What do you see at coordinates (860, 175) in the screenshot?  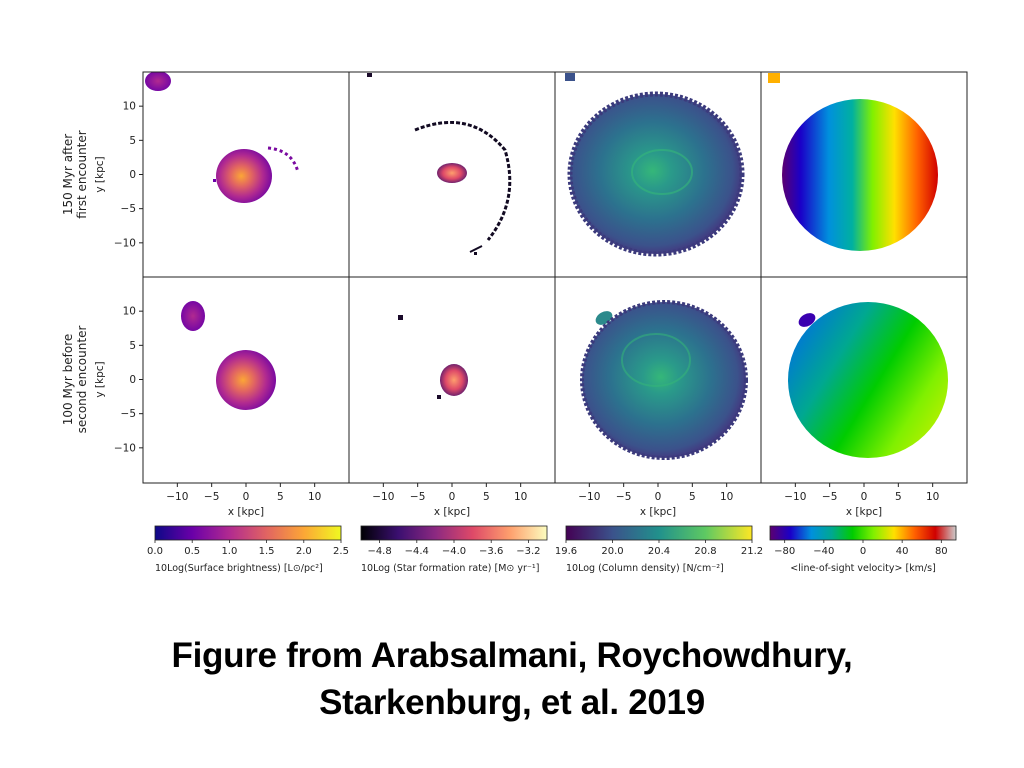 I see `velocity-disk` at bounding box center [860, 175].